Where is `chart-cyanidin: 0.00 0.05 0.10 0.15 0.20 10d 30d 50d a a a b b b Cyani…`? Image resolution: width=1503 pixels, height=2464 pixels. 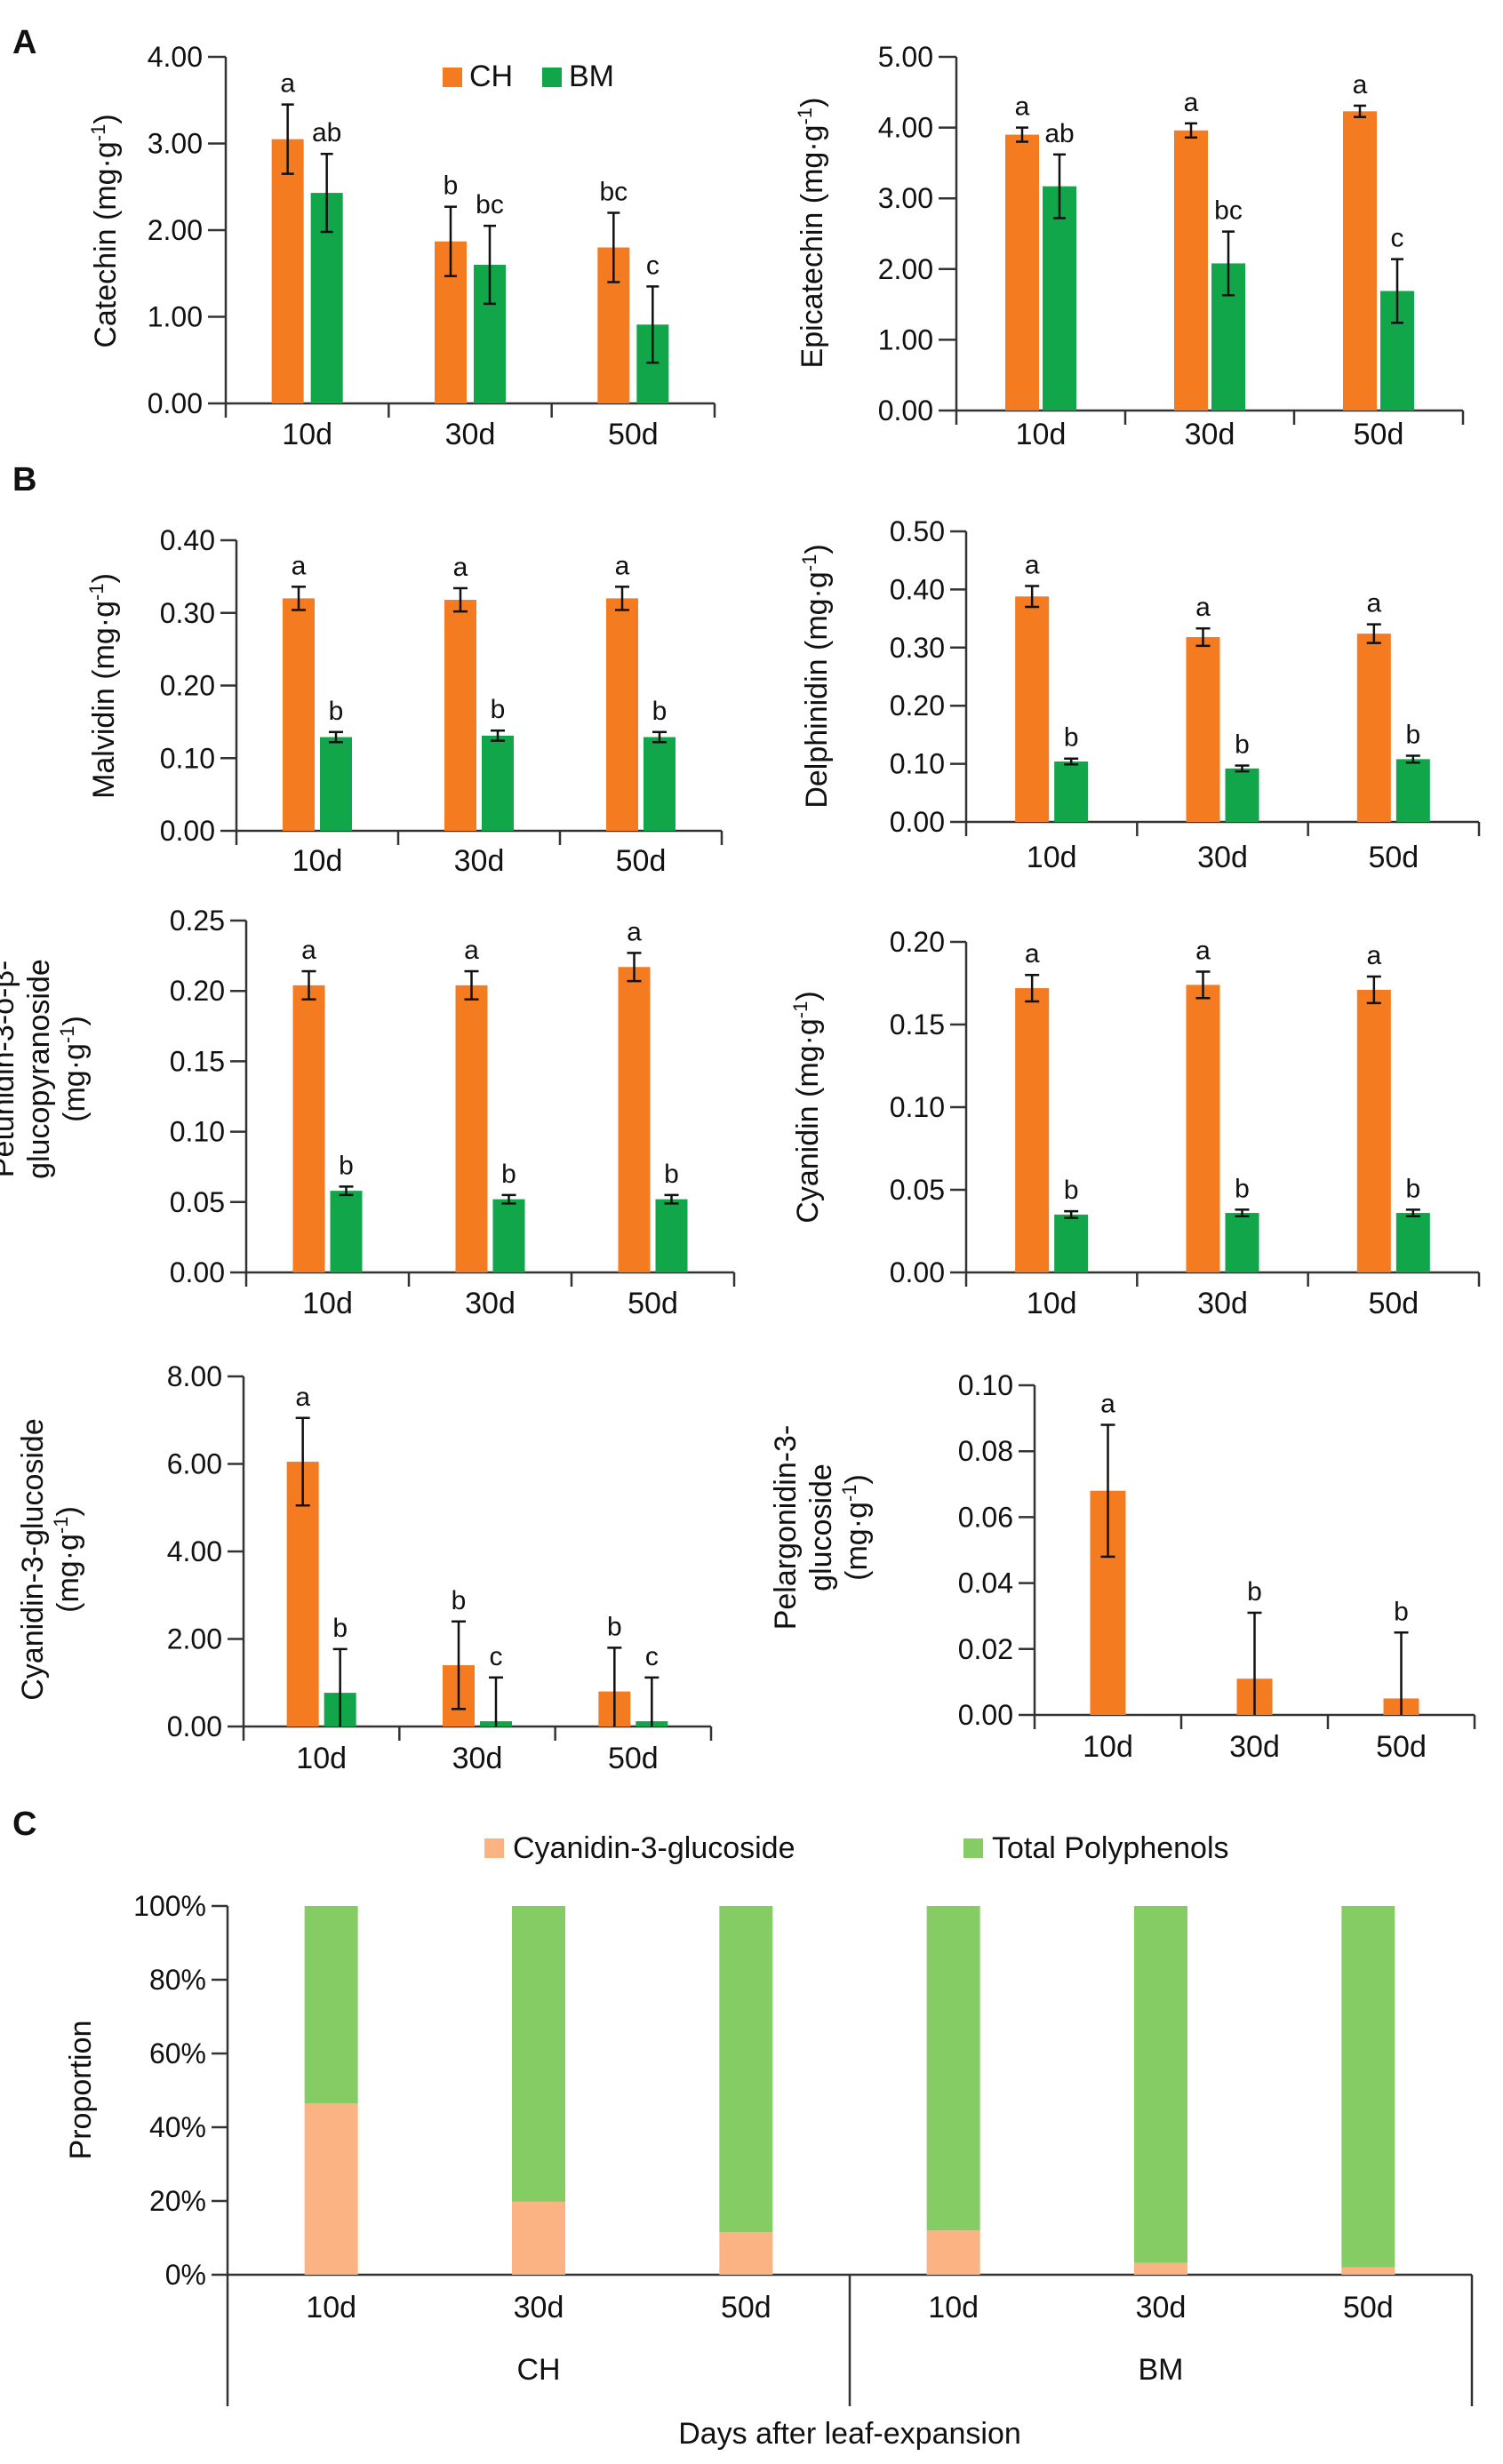 chart-cyanidin: 0.00 0.05 0.10 0.15 0.20 10d 30d 50d a a a b b b Cyani… is located at coordinates (1135, 1123).